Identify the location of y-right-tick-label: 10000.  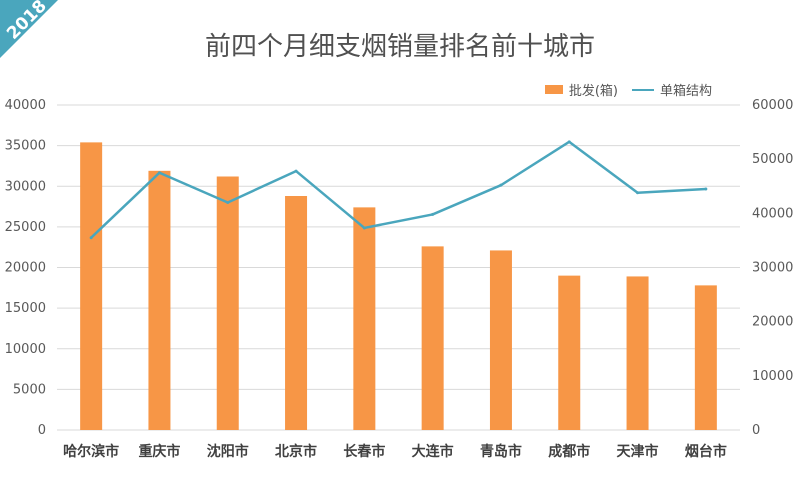
(772, 376).